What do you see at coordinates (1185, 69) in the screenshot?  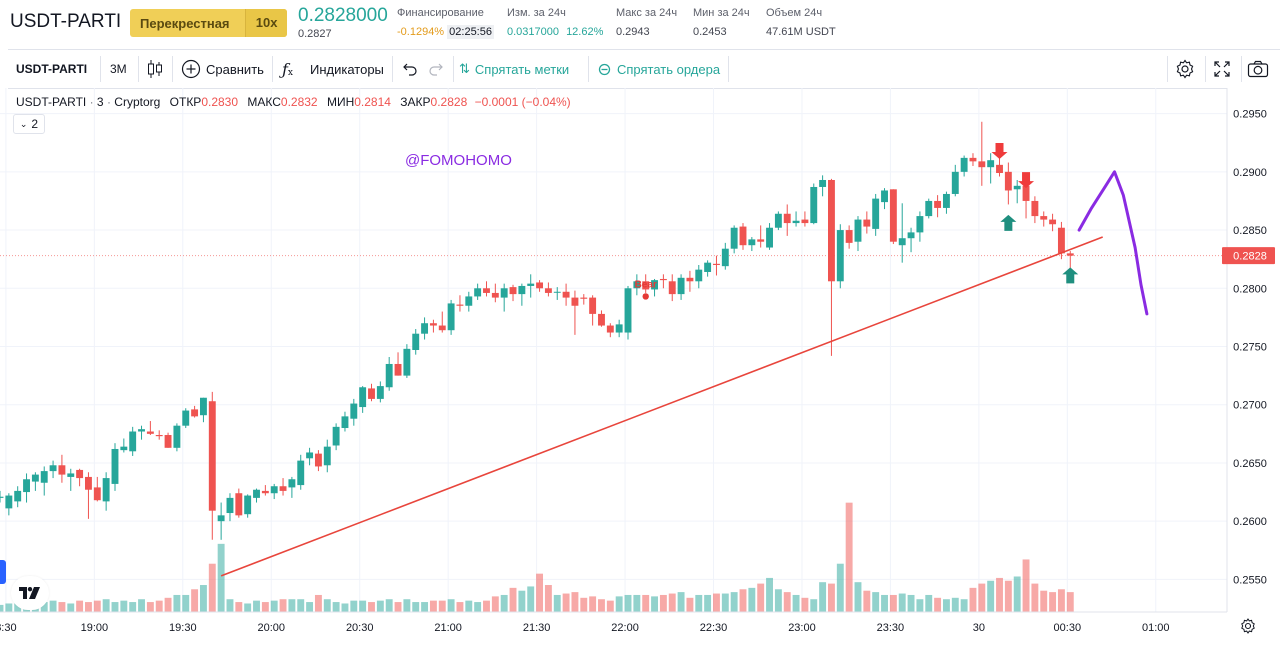 I see `gear-icon` at bounding box center [1185, 69].